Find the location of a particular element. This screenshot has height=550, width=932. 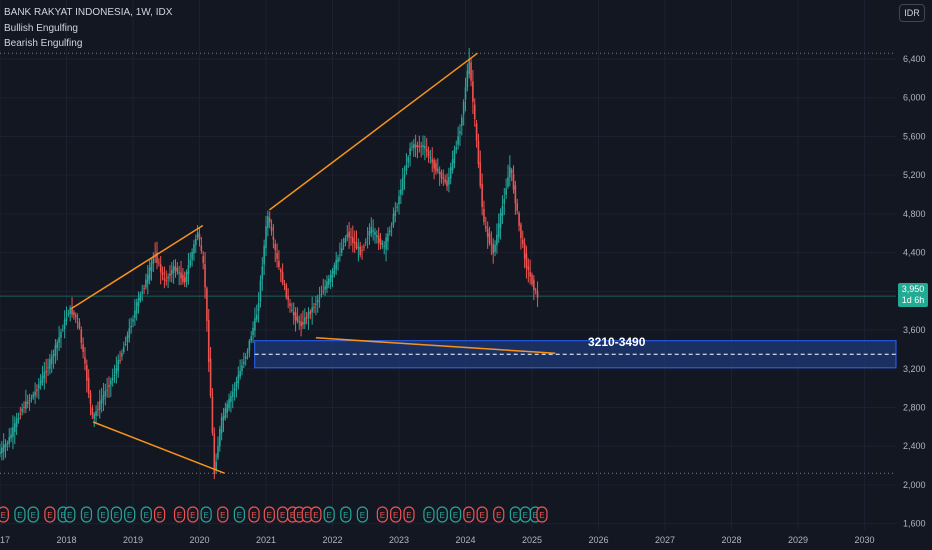

time-tick-label: 2024 is located at coordinates (465, 540).